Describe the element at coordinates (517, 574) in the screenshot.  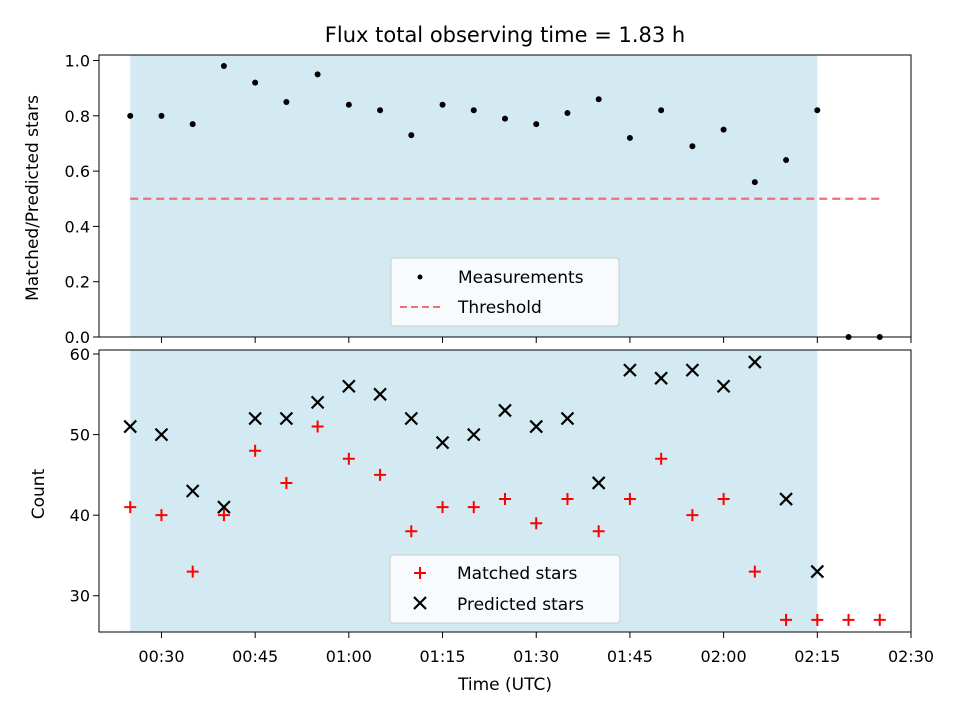
I see `legend-matched-label: Matched stars` at that location.